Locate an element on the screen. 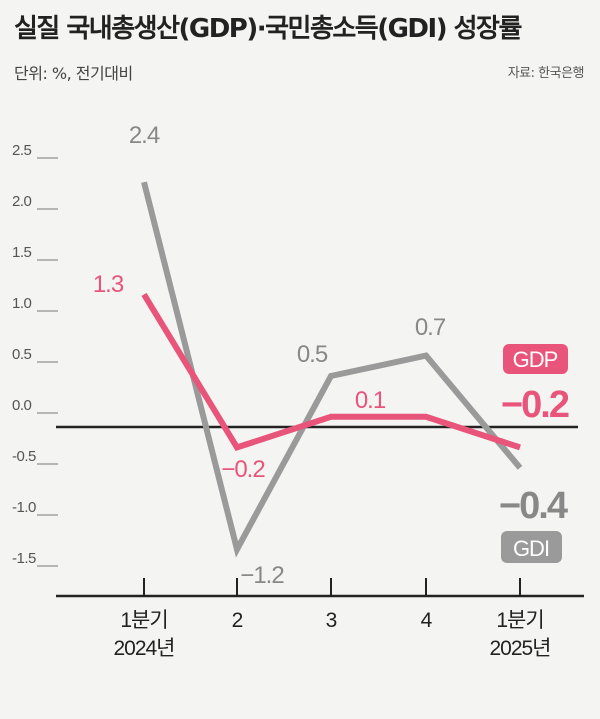 Image resolution: width=600 pixels, height=719 pixels. data-label-gdi: 0.7 is located at coordinates (430, 327).